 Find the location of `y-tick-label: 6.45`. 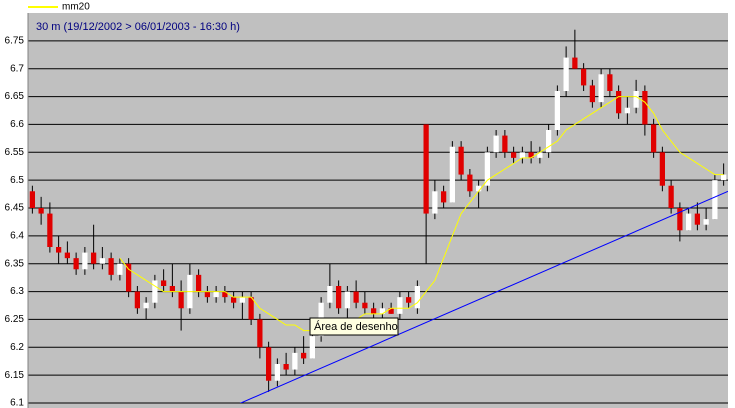

y-tick-label: 6.45 is located at coordinates (15, 208).